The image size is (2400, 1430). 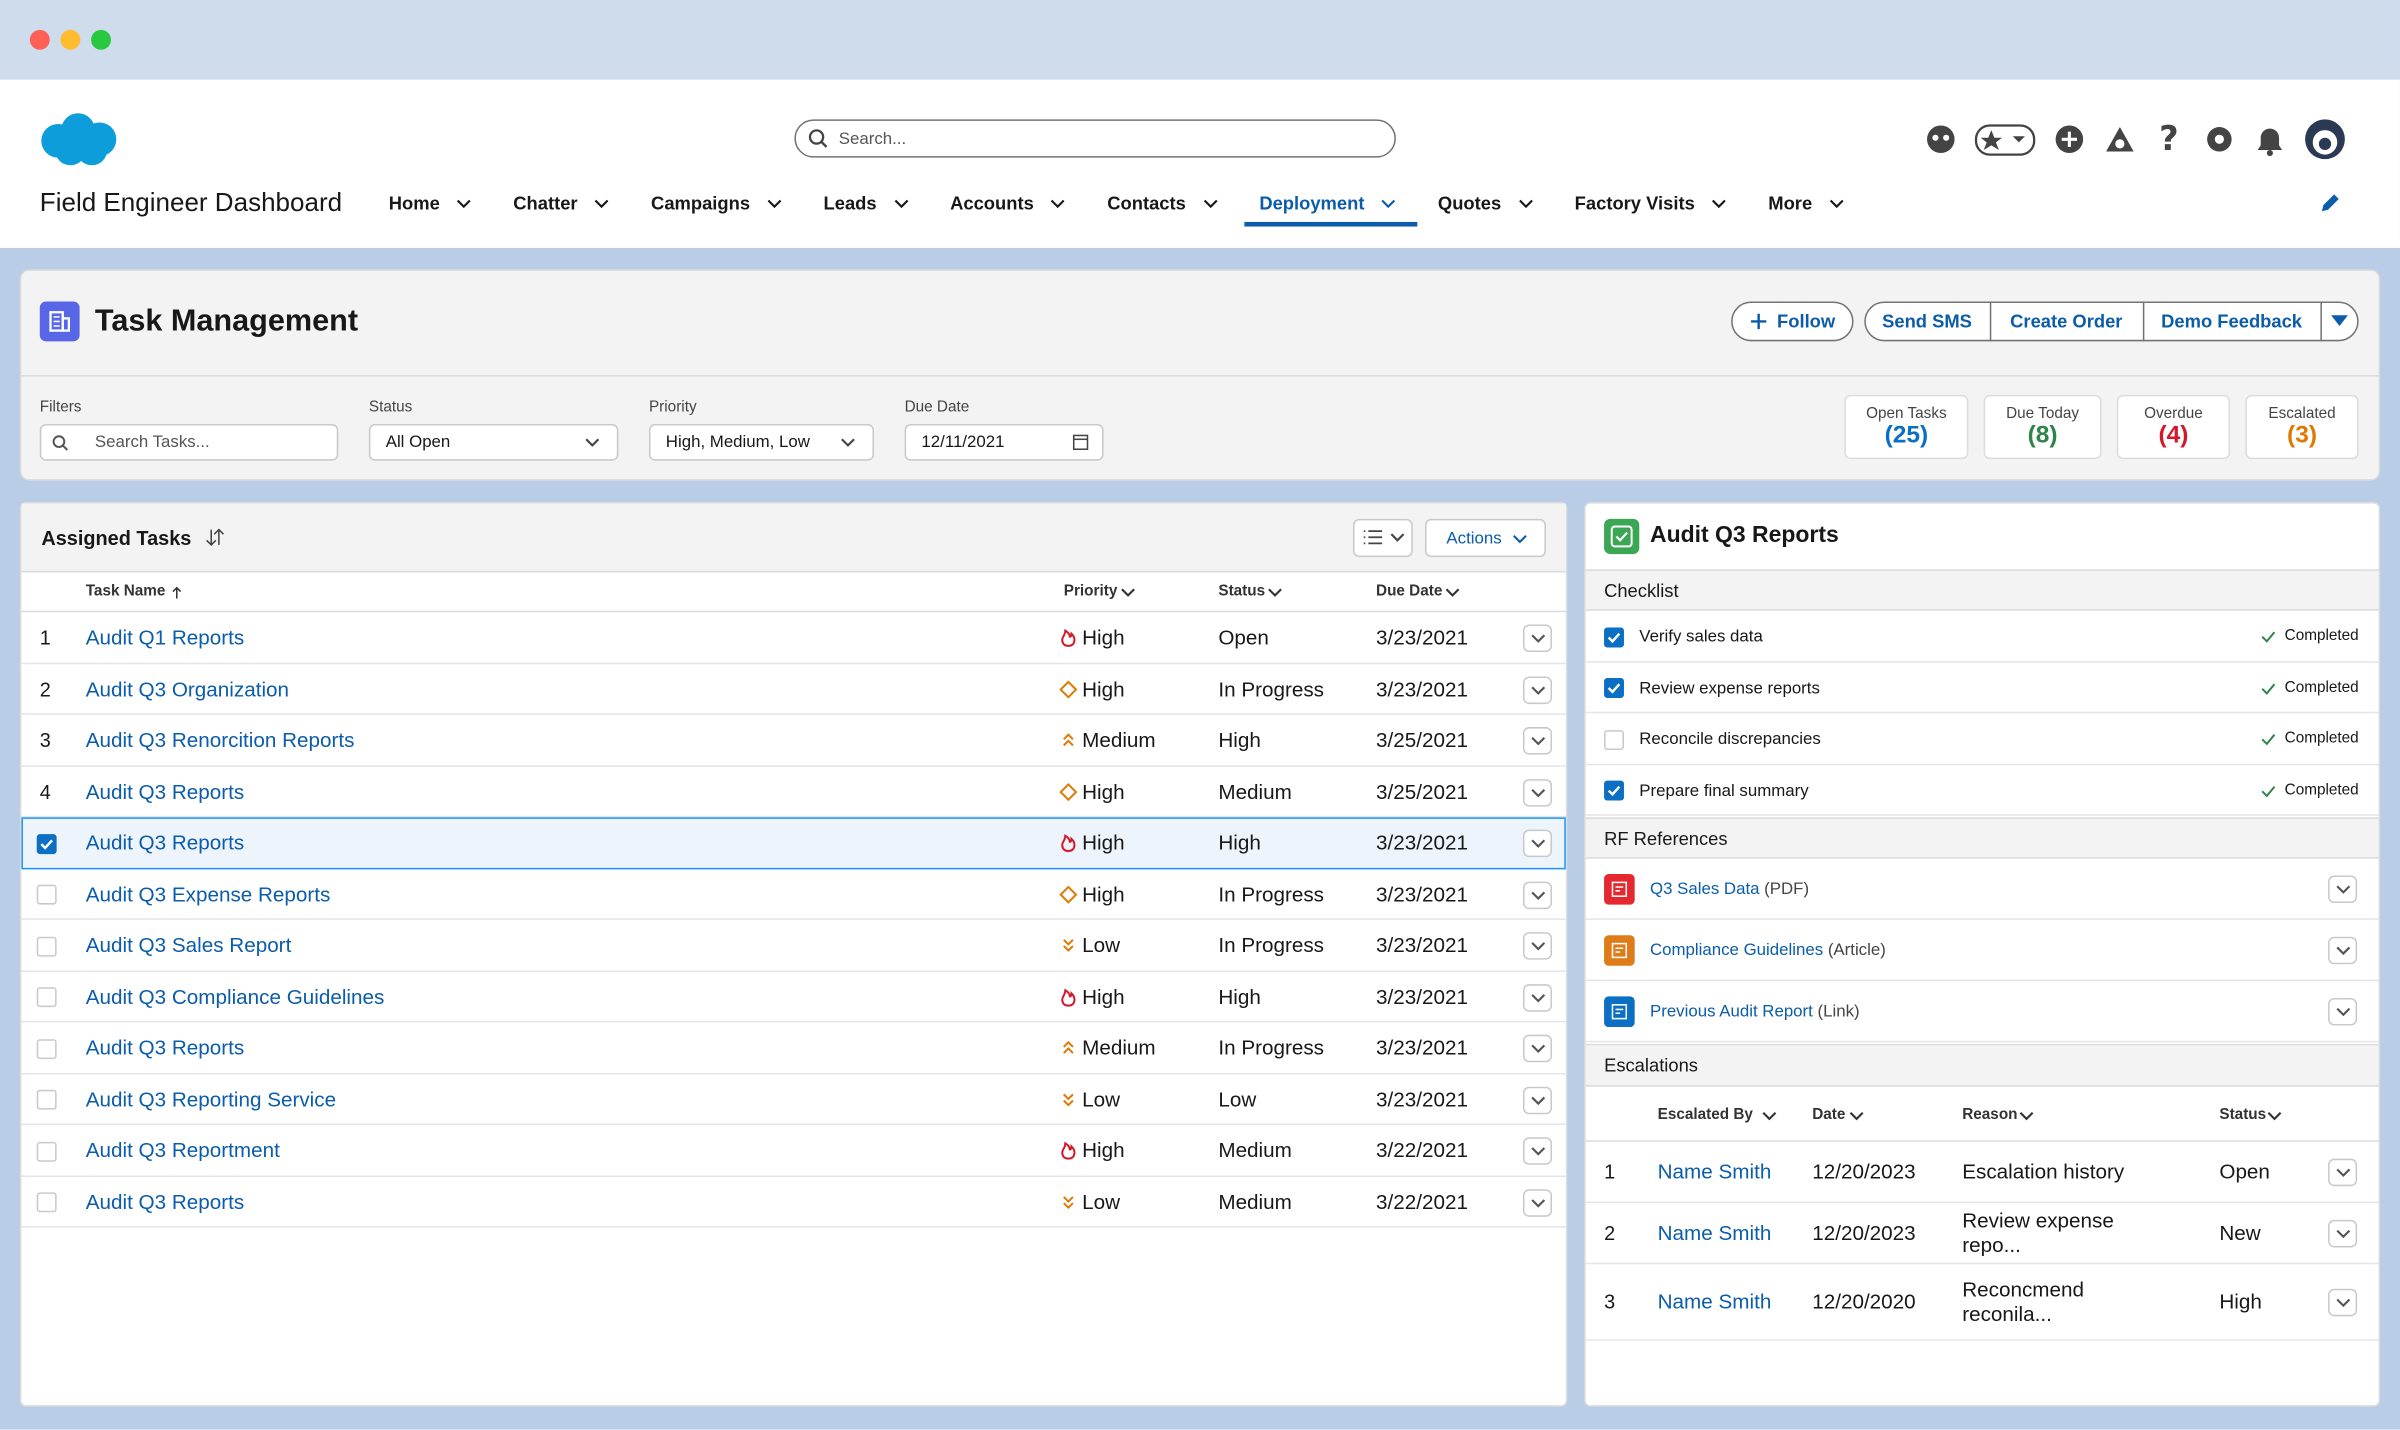 I want to click on window-controls, so click(x=70, y=39).